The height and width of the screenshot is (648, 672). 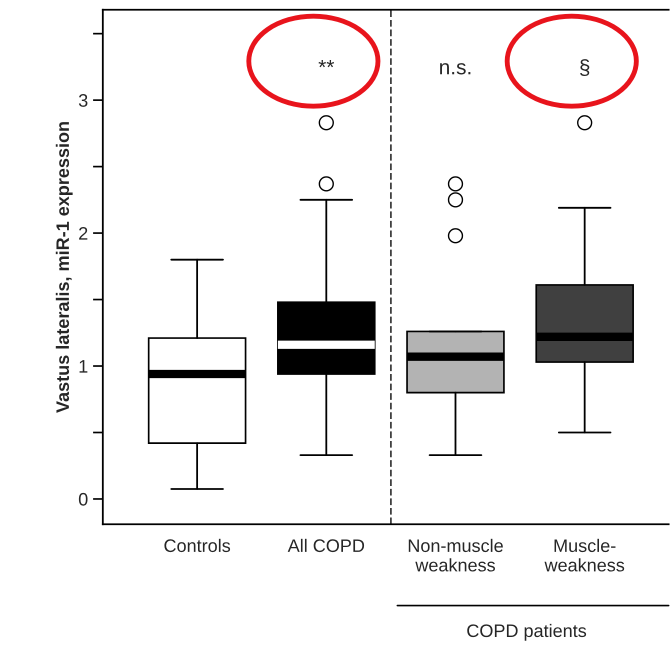 I want to click on annotation: n.s., so click(x=455, y=68).